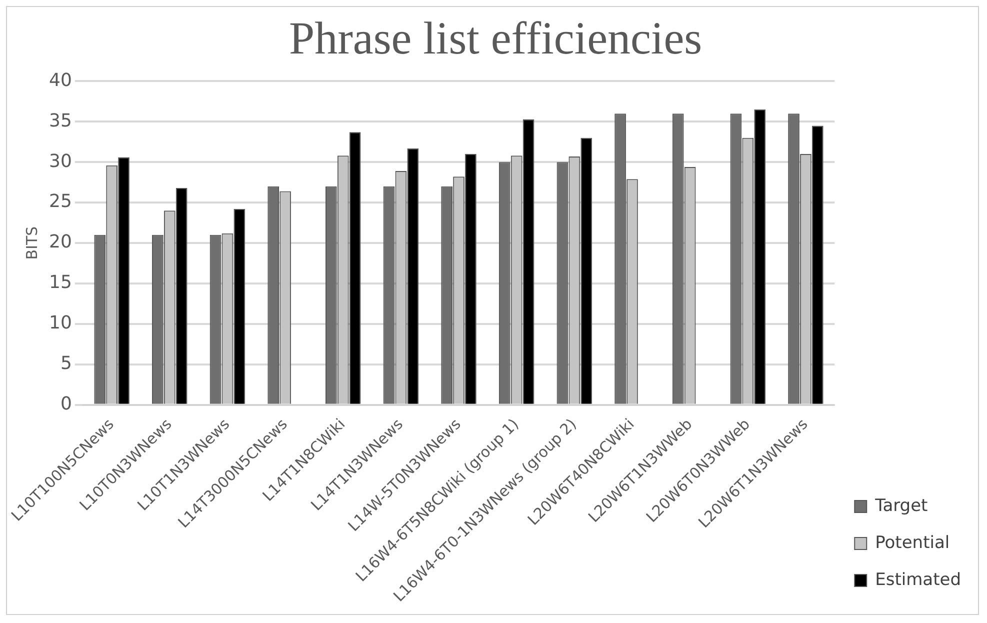 This screenshot has height=623, width=987. I want to click on y-tick-label: 10, so click(60, 323).